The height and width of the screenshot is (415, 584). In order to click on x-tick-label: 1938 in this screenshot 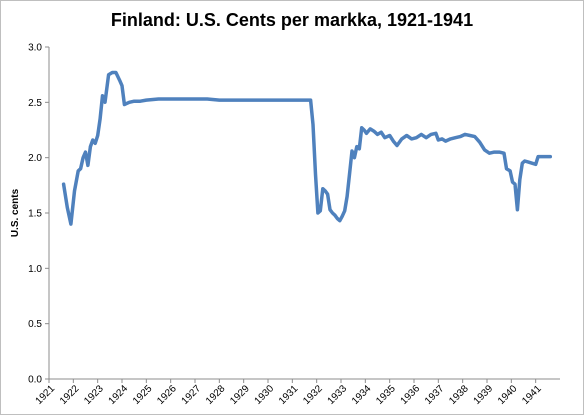, I will do `click(459, 395)`.